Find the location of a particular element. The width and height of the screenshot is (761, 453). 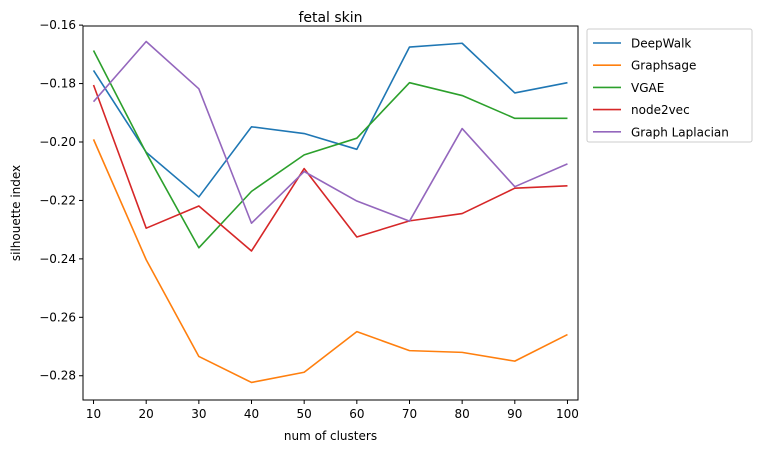

x-tick-label: 80 is located at coordinates (462, 414).